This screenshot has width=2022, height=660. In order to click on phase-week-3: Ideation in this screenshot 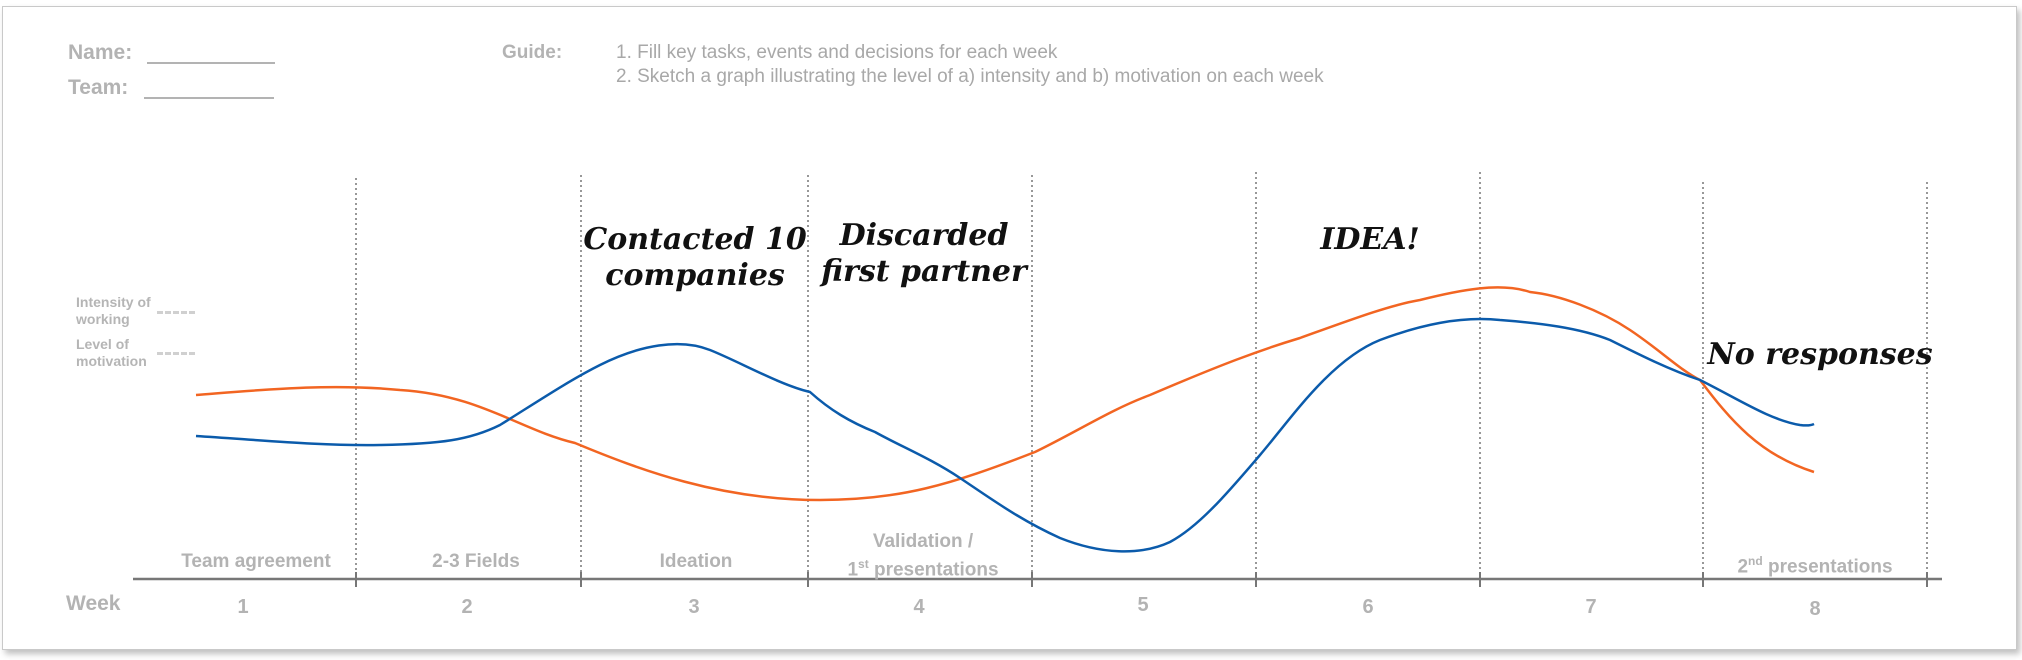, I will do `click(696, 561)`.